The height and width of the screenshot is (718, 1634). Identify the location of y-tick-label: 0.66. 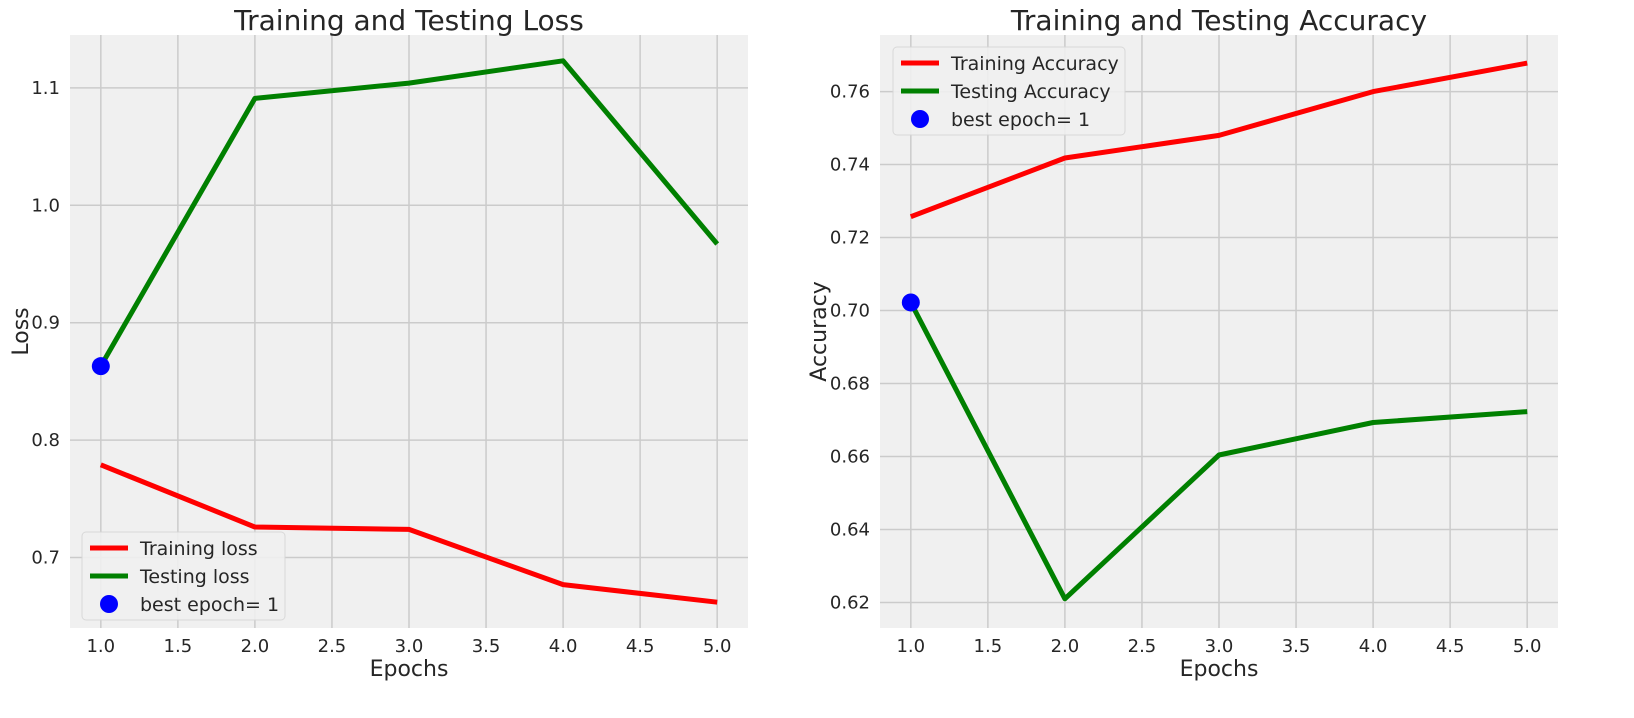
(850, 456).